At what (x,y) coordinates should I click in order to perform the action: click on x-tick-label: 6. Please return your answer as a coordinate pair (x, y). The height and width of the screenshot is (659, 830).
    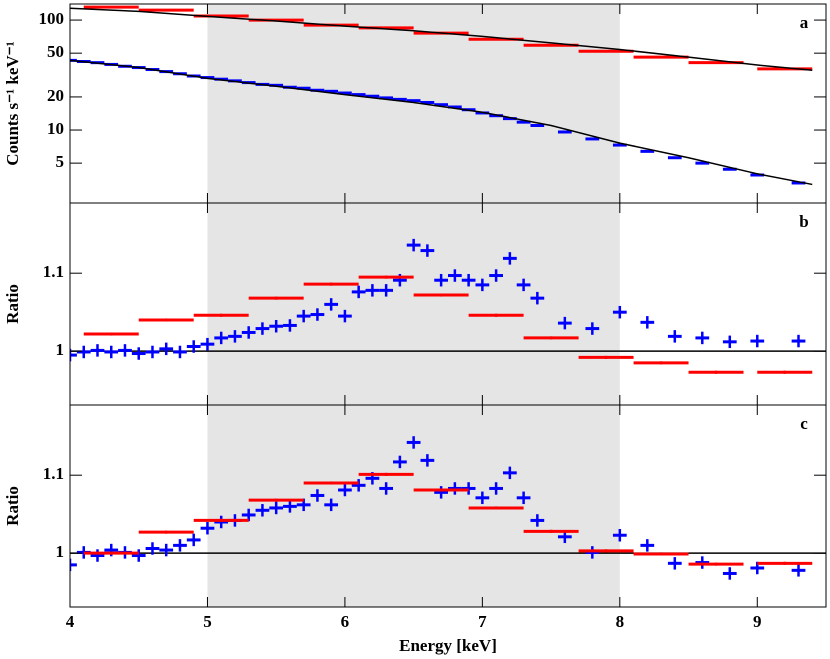
    Looking at the image, I should click on (345, 621).